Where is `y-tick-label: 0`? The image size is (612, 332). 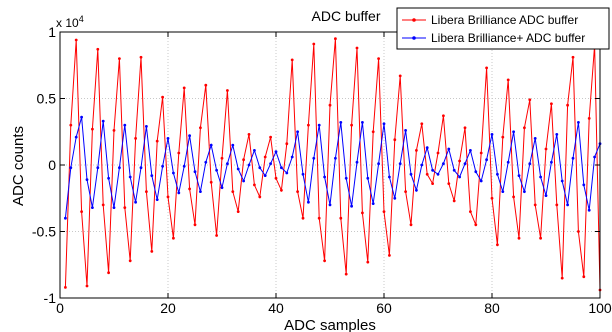 y-tick-label: 0 is located at coordinates (52, 165).